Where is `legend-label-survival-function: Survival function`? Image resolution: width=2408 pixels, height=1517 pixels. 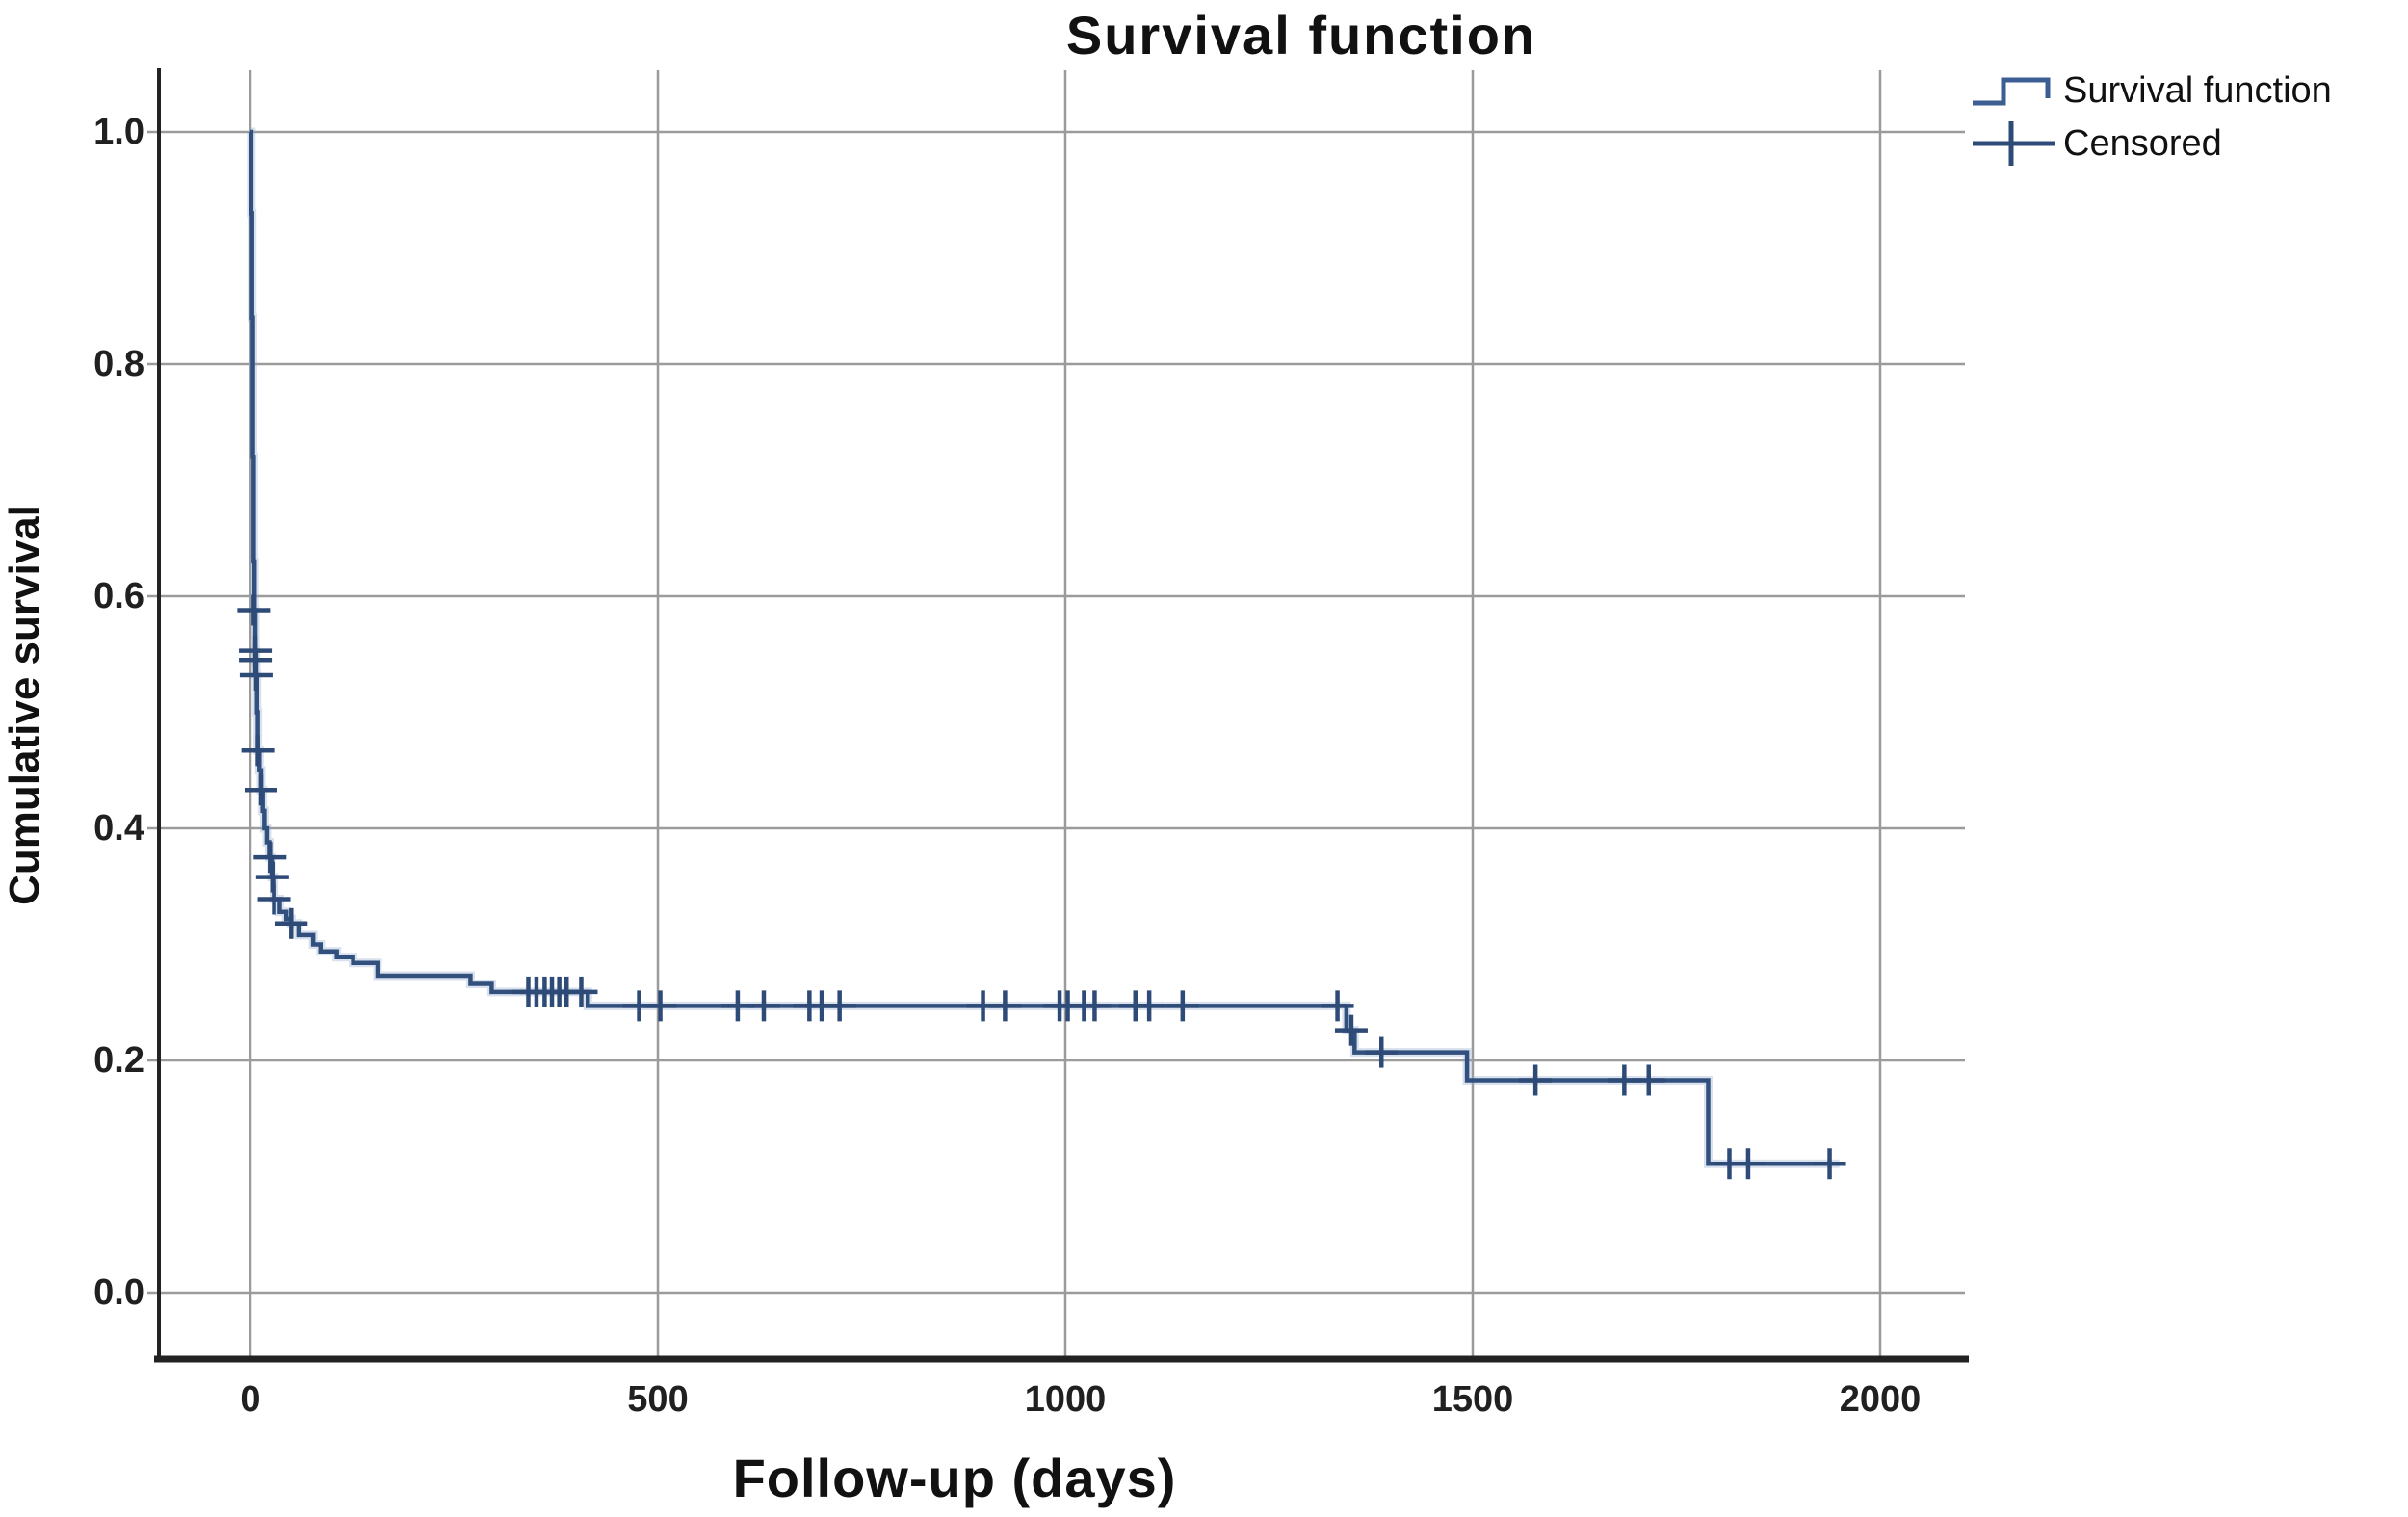 legend-label-survival-function: Survival function is located at coordinates (2197, 90).